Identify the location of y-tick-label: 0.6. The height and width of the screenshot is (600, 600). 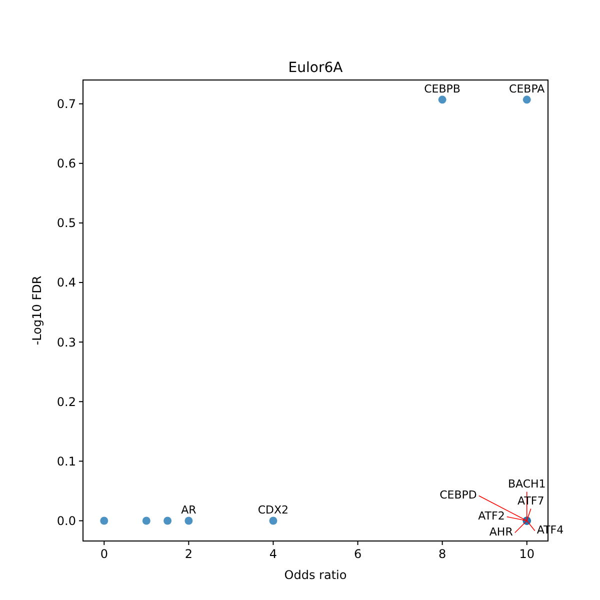
(66, 163).